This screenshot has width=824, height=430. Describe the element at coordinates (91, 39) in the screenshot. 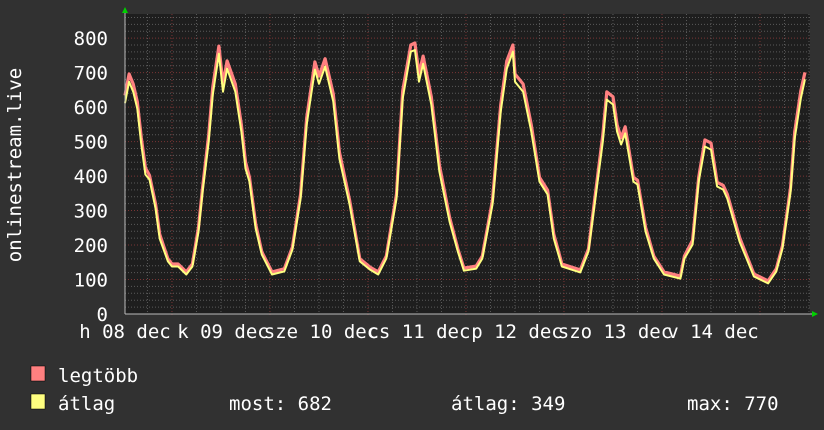

I see `y-tick-label: 800` at that location.